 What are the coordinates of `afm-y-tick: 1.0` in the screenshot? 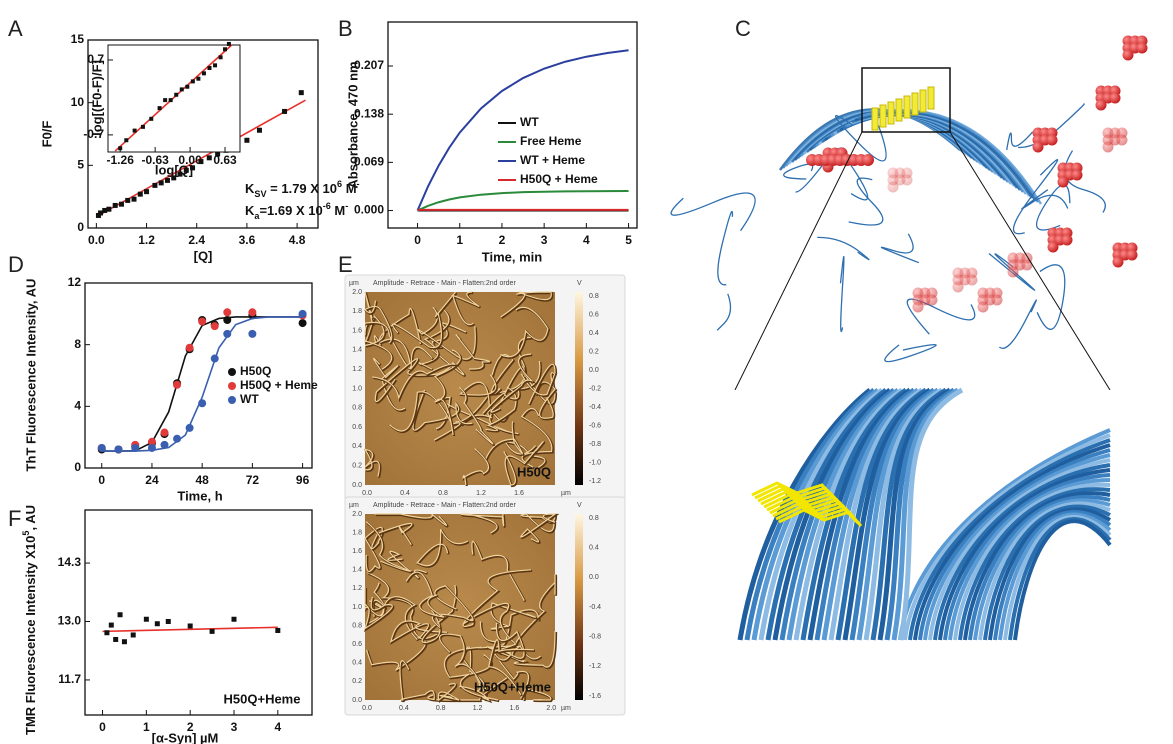 It's located at (357, 607).